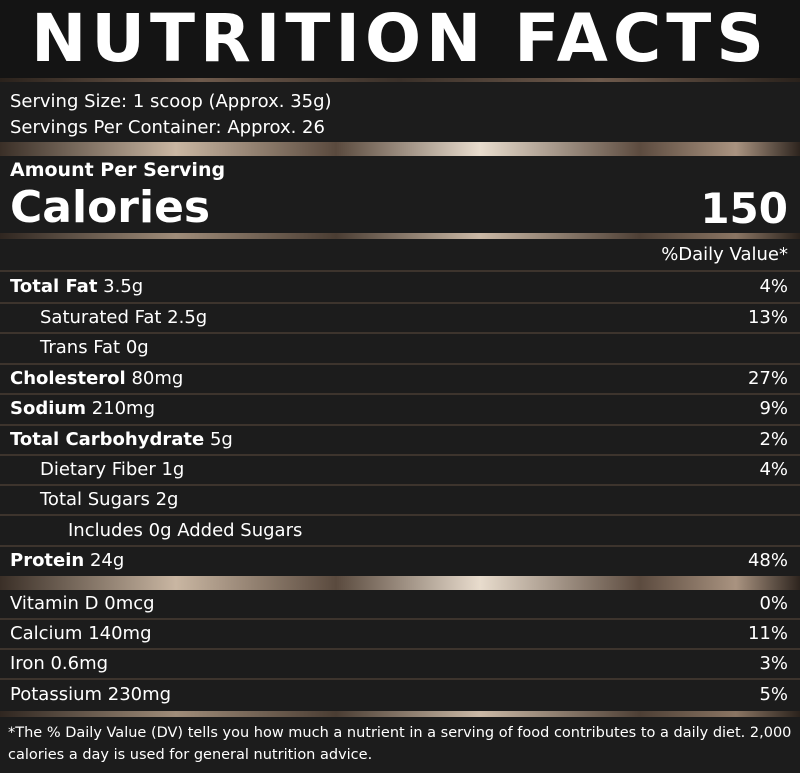 The height and width of the screenshot is (773, 800). Describe the element at coordinates (173, 469) in the screenshot. I see `nutrient-amount: 1g` at that location.